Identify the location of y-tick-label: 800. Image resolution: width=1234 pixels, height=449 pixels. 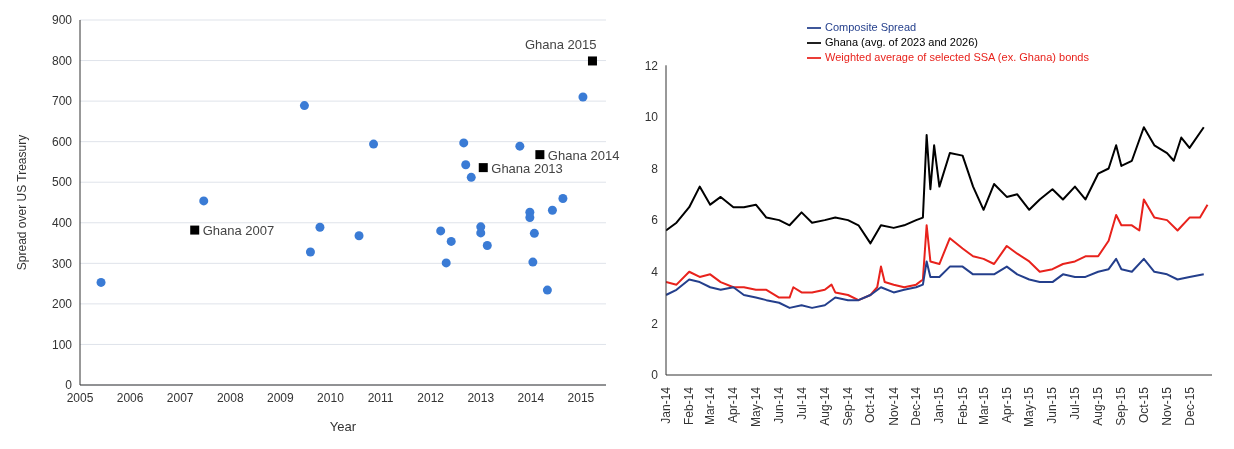
(62, 60).